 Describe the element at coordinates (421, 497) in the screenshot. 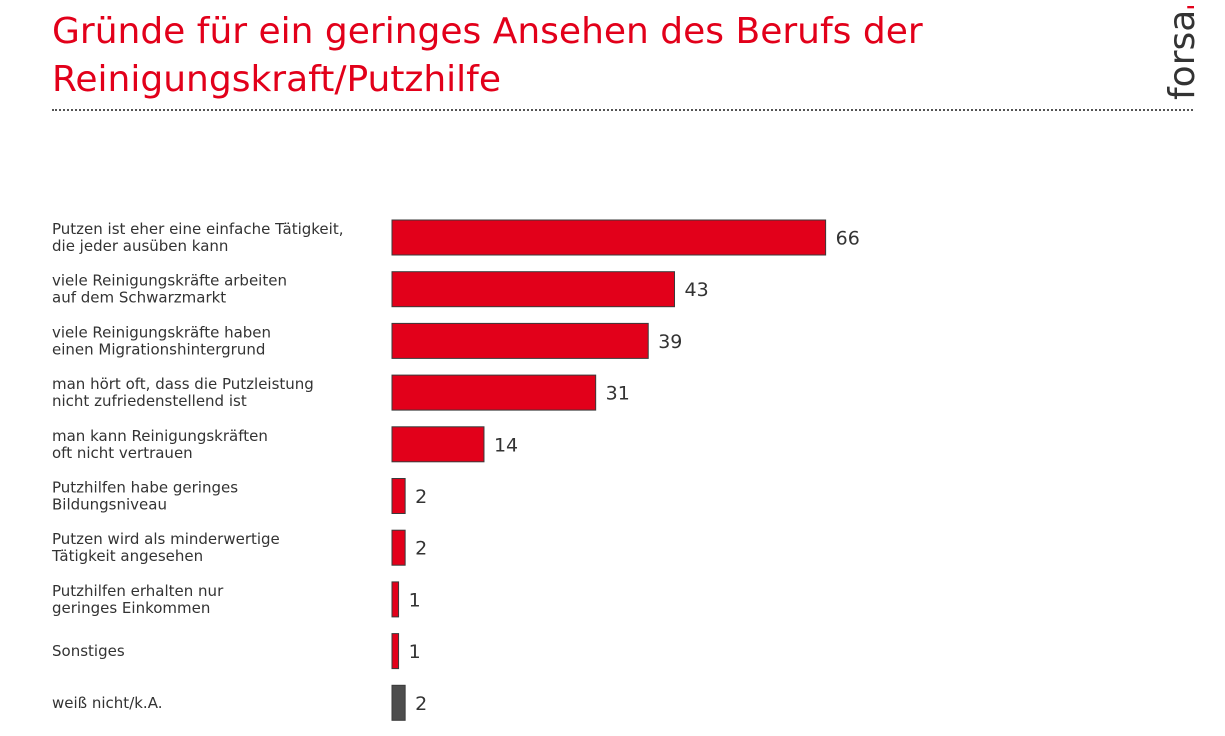

I see `value-label-6: 2` at that location.